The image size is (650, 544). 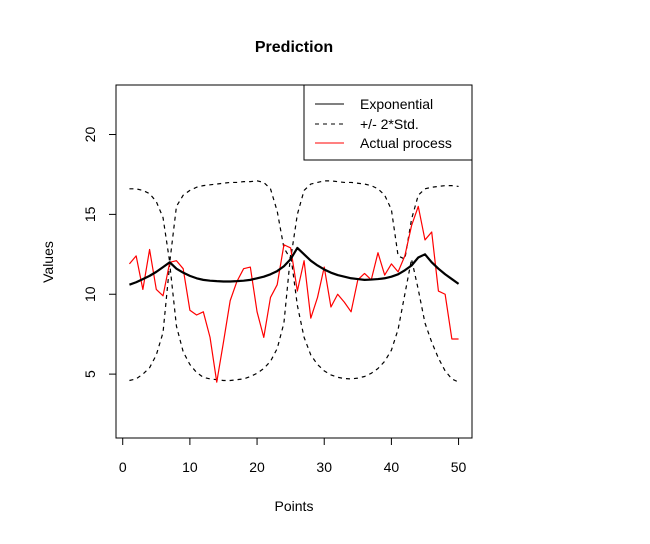 What do you see at coordinates (123, 467) in the screenshot?
I see `x-tick-label: 0` at bounding box center [123, 467].